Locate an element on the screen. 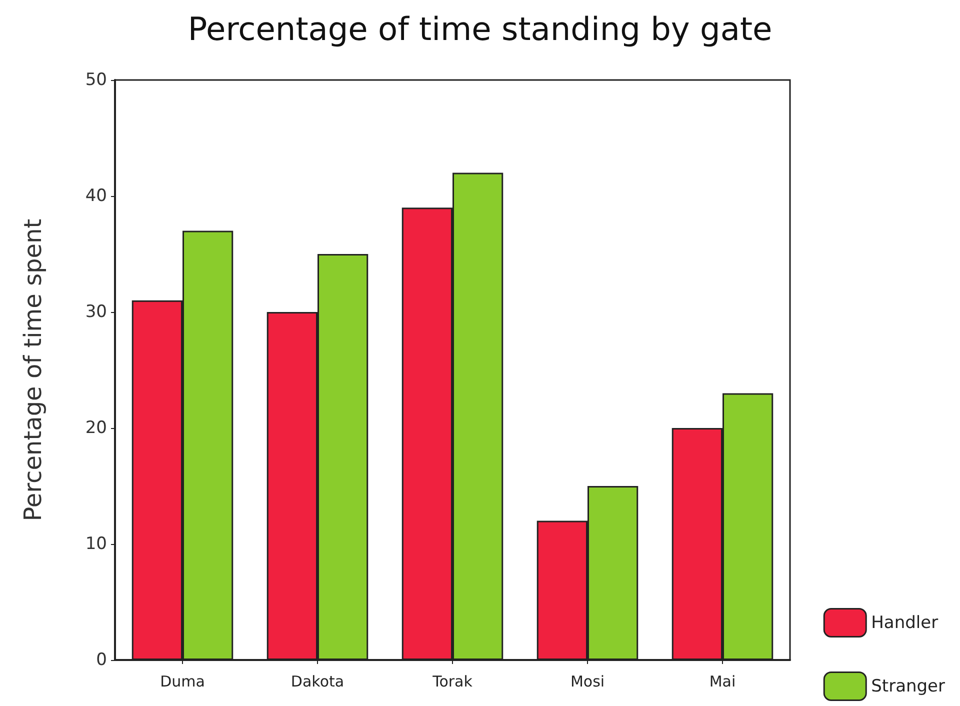 The height and width of the screenshot is (706, 960). y-tick-label: 20 is located at coordinates (96, 428).